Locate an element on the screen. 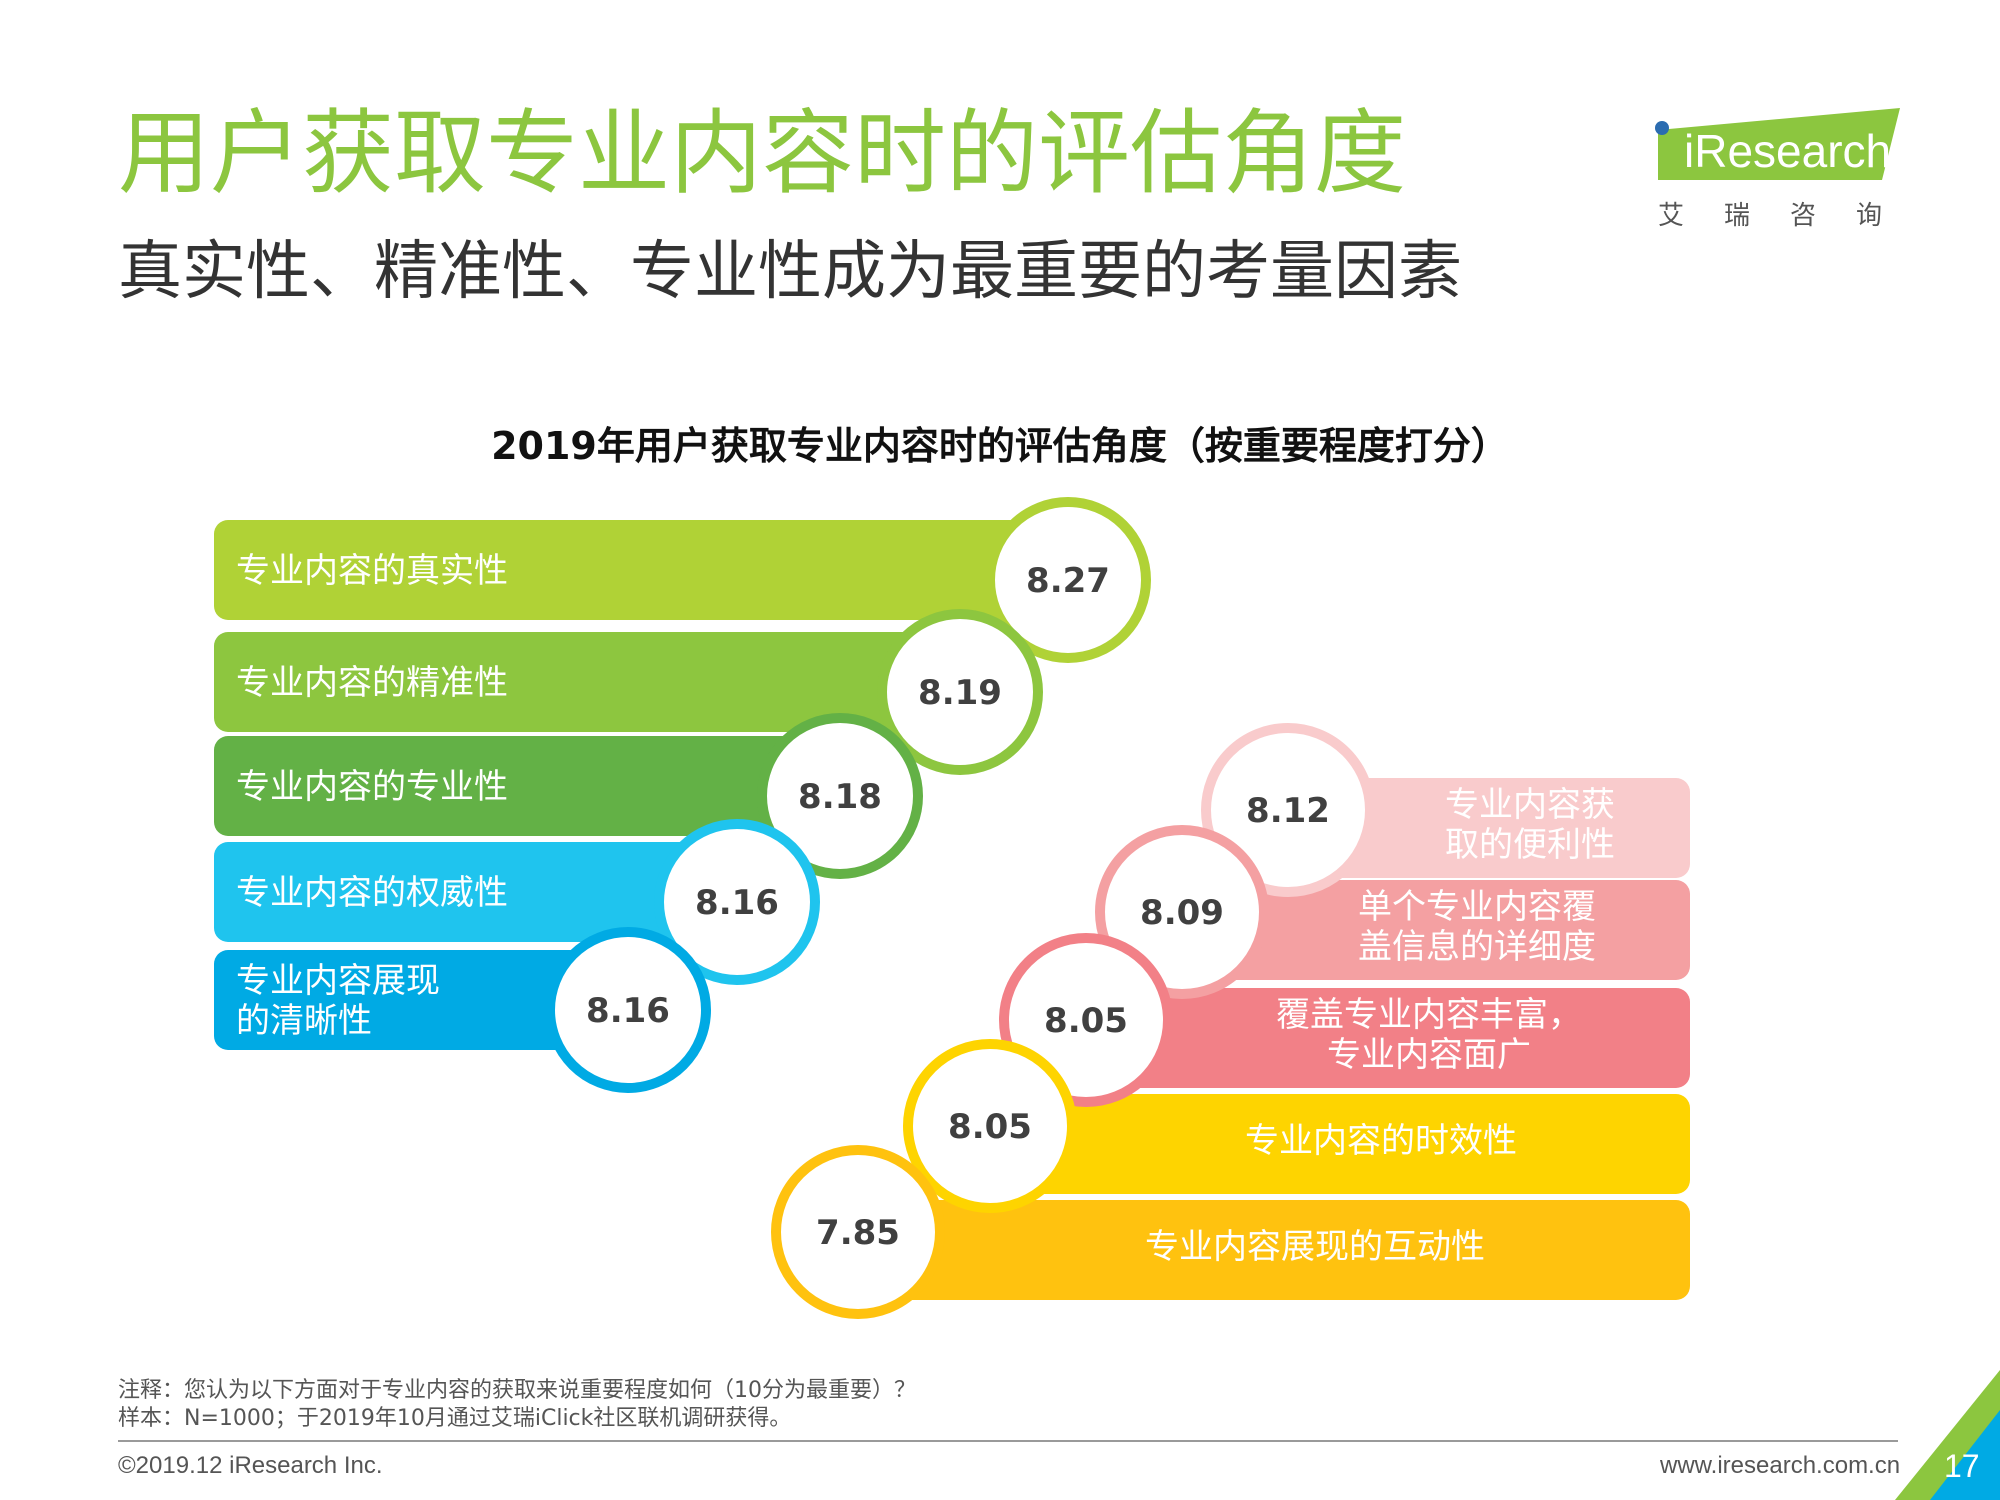 Image resolution: width=2000 pixels, height=1500 pixels. value-label-right-2-line: 8.05 is located at coordinates (1086, 1021).